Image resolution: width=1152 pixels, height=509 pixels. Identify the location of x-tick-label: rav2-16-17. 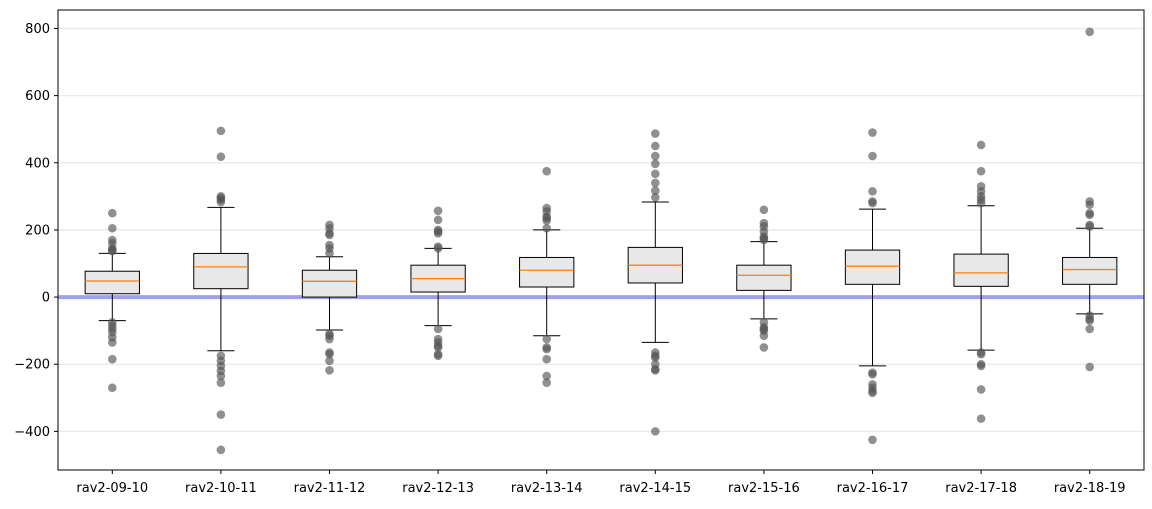
(873, 488).